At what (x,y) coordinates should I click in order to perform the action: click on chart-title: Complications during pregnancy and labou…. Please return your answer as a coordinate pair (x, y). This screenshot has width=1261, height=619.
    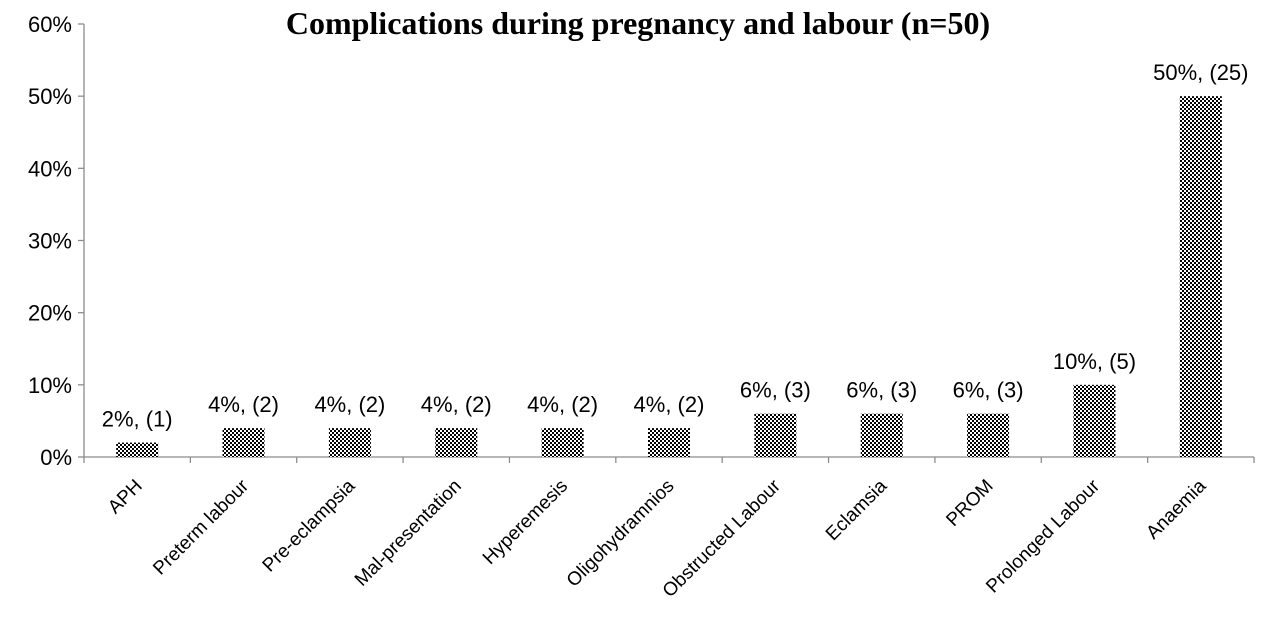
    Looking at the image, I should click on (638, 23).